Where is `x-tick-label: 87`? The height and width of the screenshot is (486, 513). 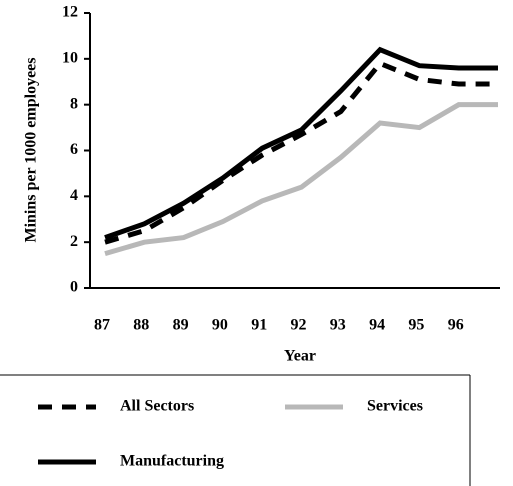 x-tick-label: 87 is located at coordinates (102, 325).